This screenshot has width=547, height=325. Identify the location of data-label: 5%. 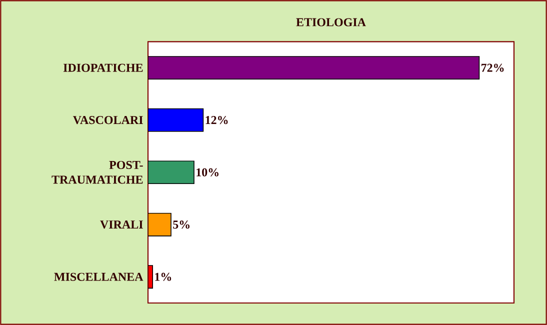
(181, 224).